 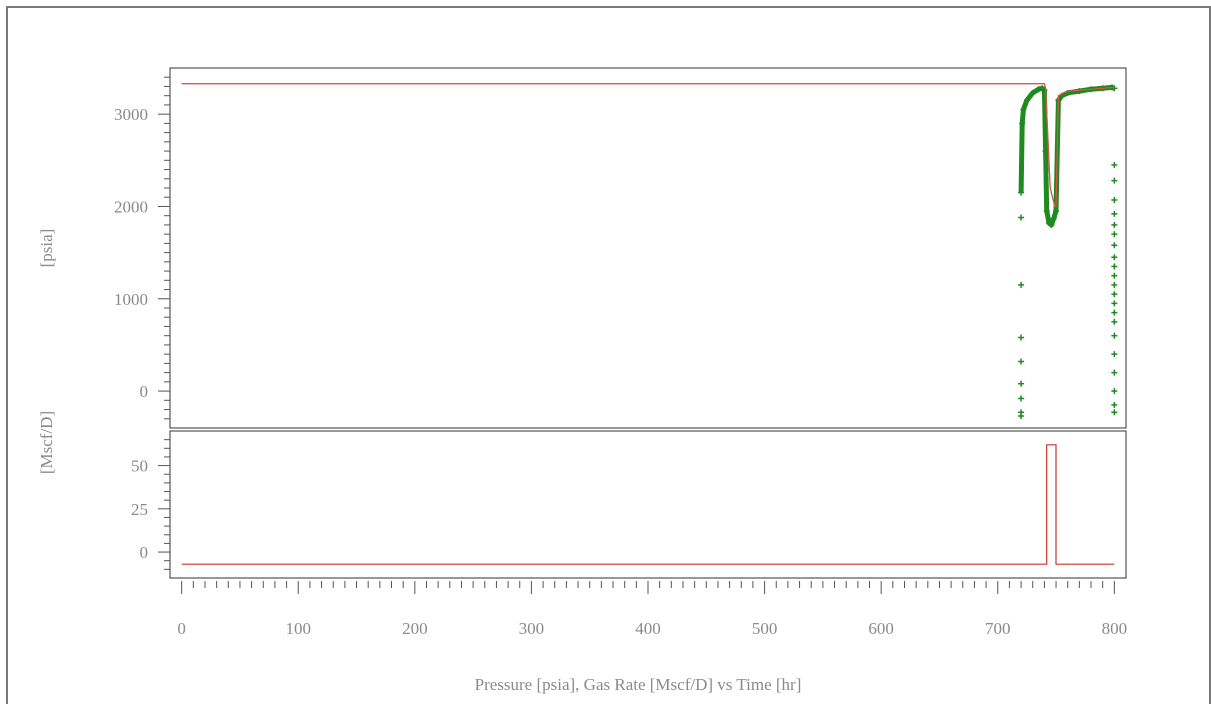 What do you see at coordinates (1067, 156) in the screenshot?
I see `panel-0-series-1-trace` at bounding box center [1067, 156].